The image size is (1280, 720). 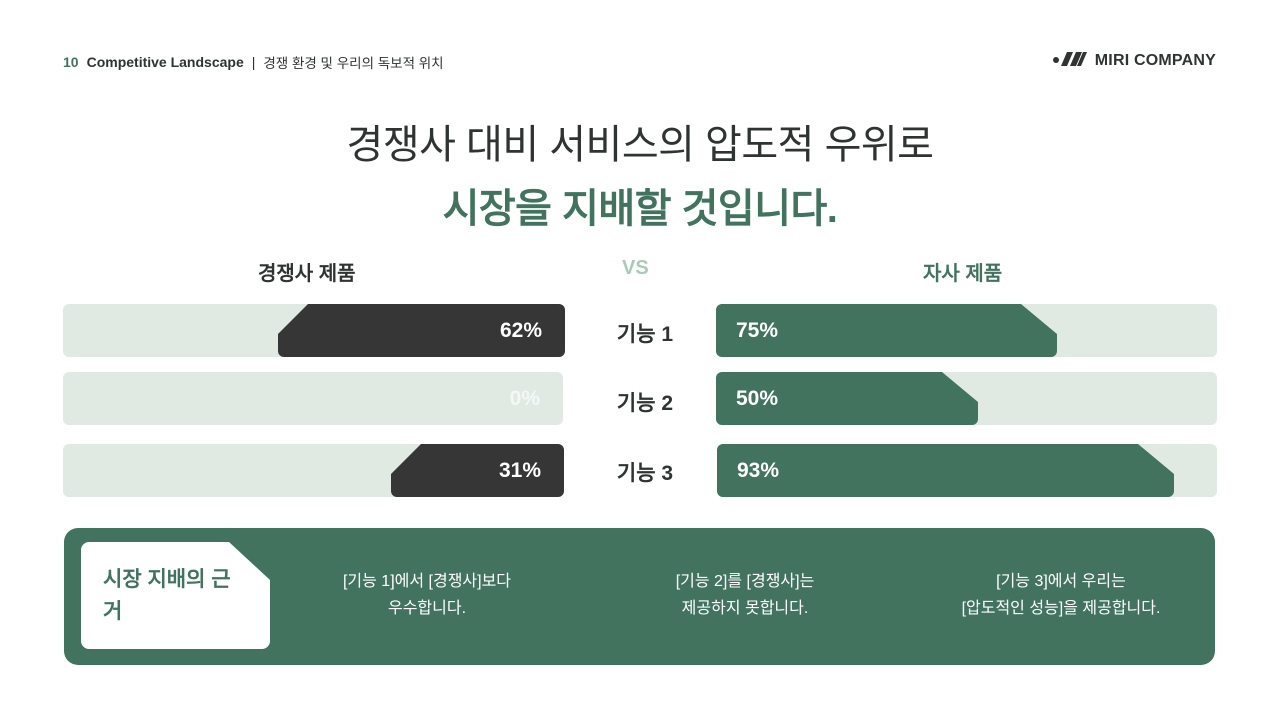 I want to click on page-number: 10, so click(x=71, y=62).